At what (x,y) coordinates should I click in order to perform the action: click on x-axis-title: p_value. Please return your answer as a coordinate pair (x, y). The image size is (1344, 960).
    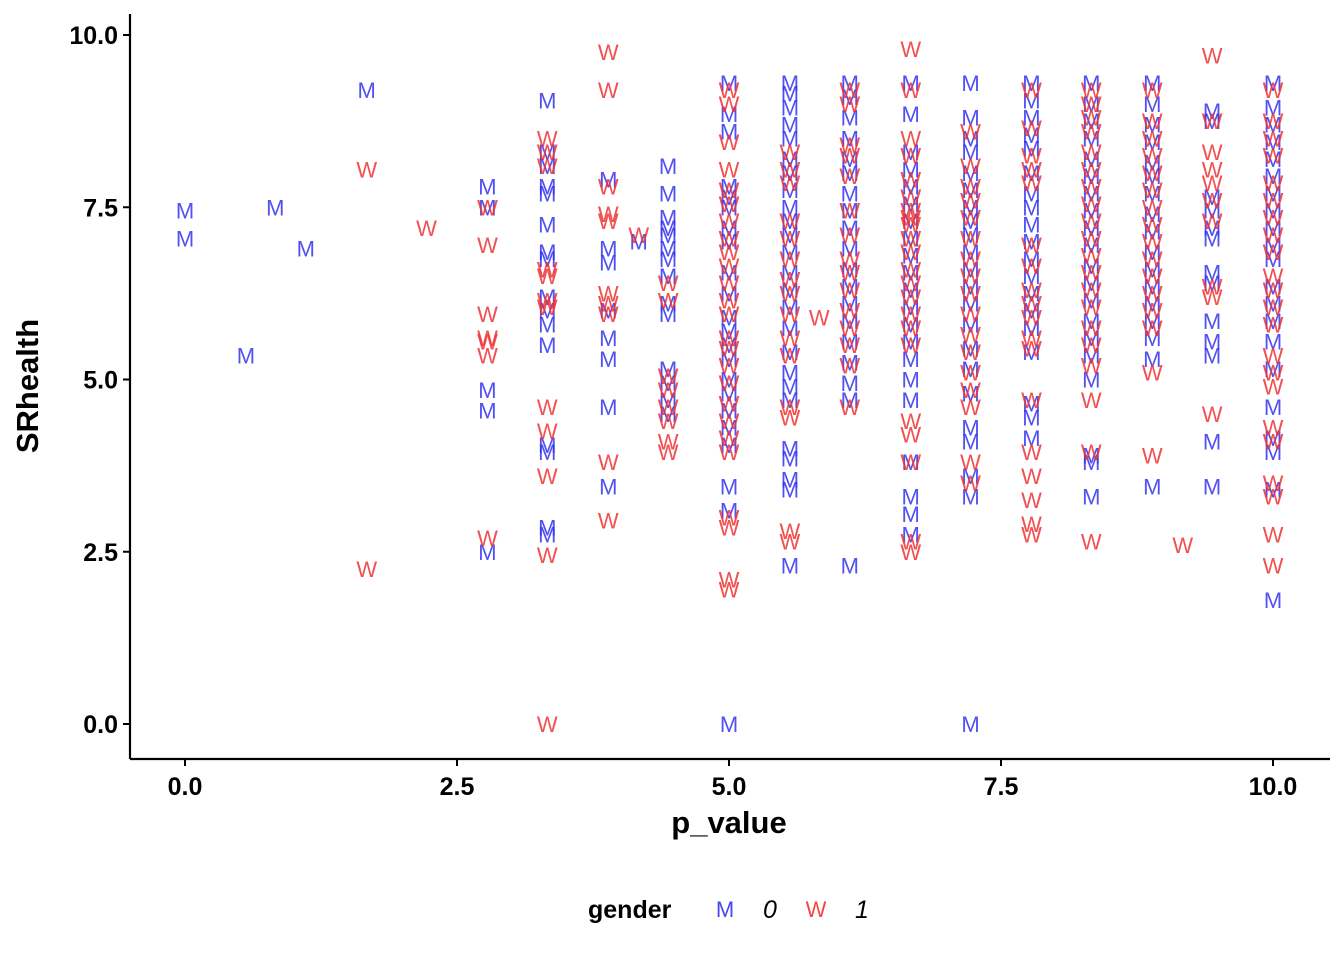
    Looking at the image, I should click on (728, 822).